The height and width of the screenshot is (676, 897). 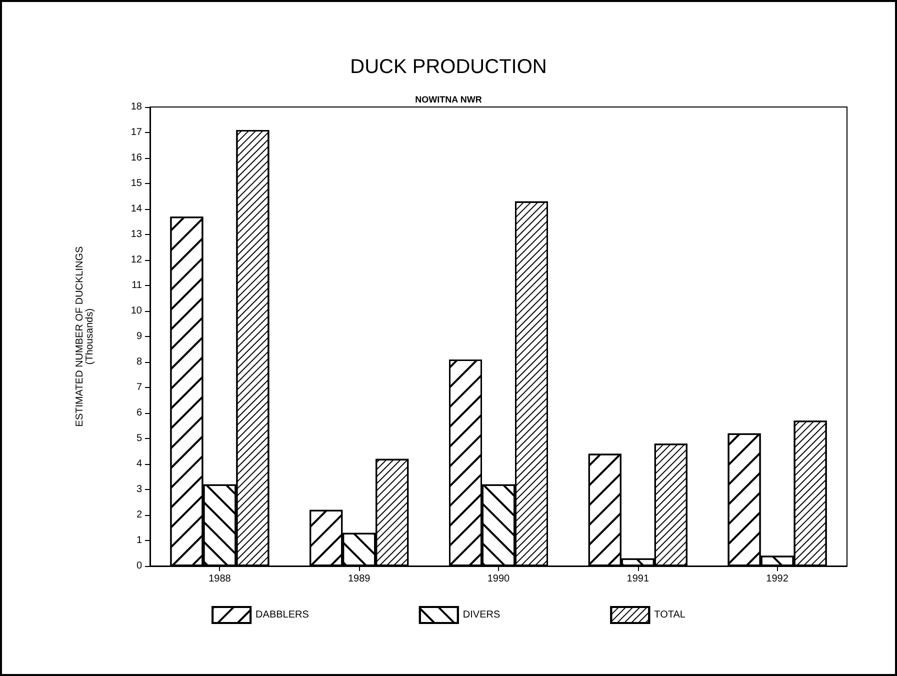 What do you see at coordinates (139, 336) in the screenshot?
I see `y-tick-label: 9` at bounding box center [139, 336].